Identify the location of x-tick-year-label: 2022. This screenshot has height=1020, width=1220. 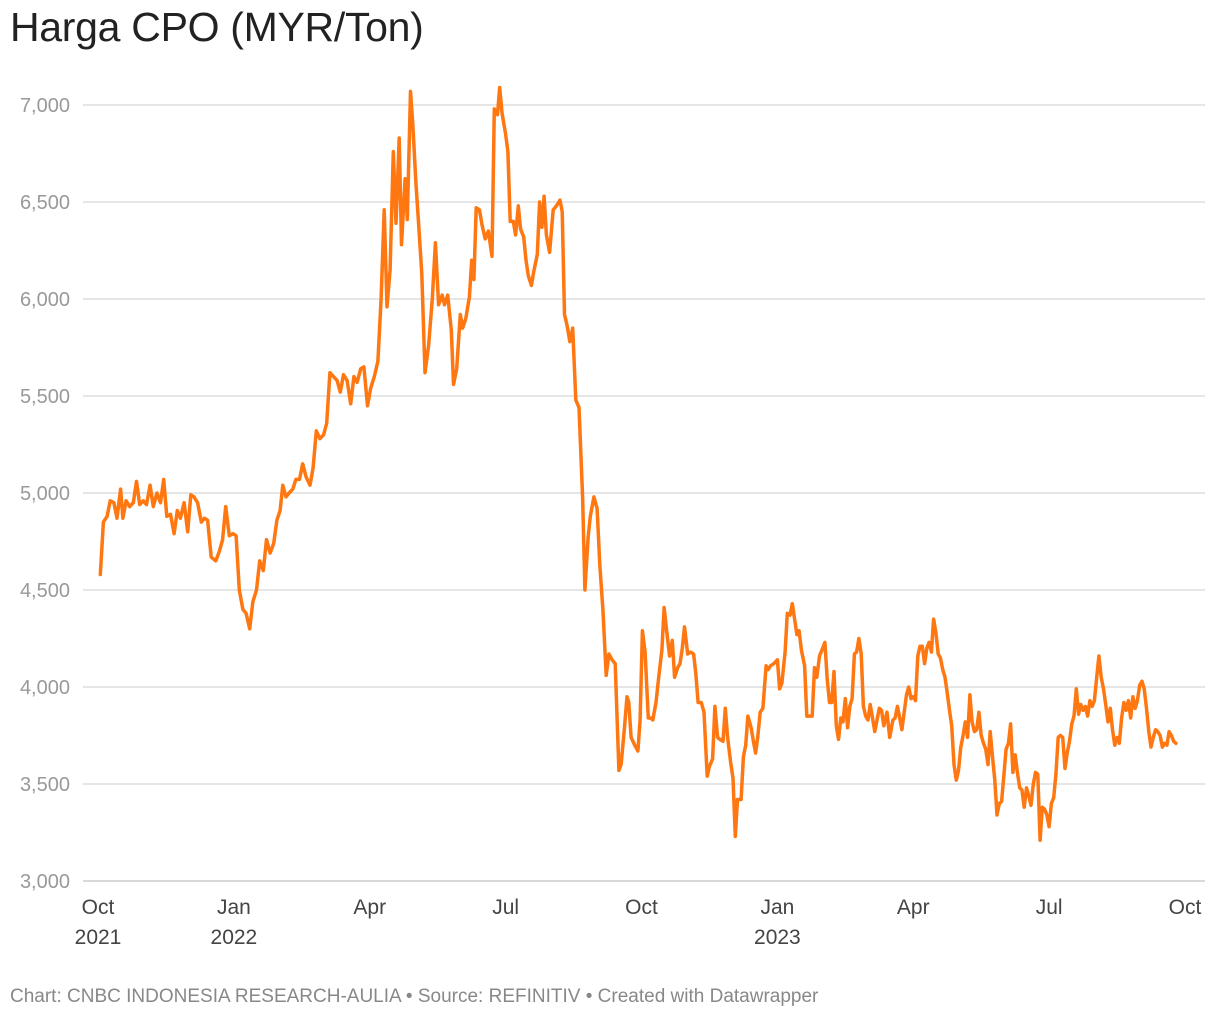
(234, 937).